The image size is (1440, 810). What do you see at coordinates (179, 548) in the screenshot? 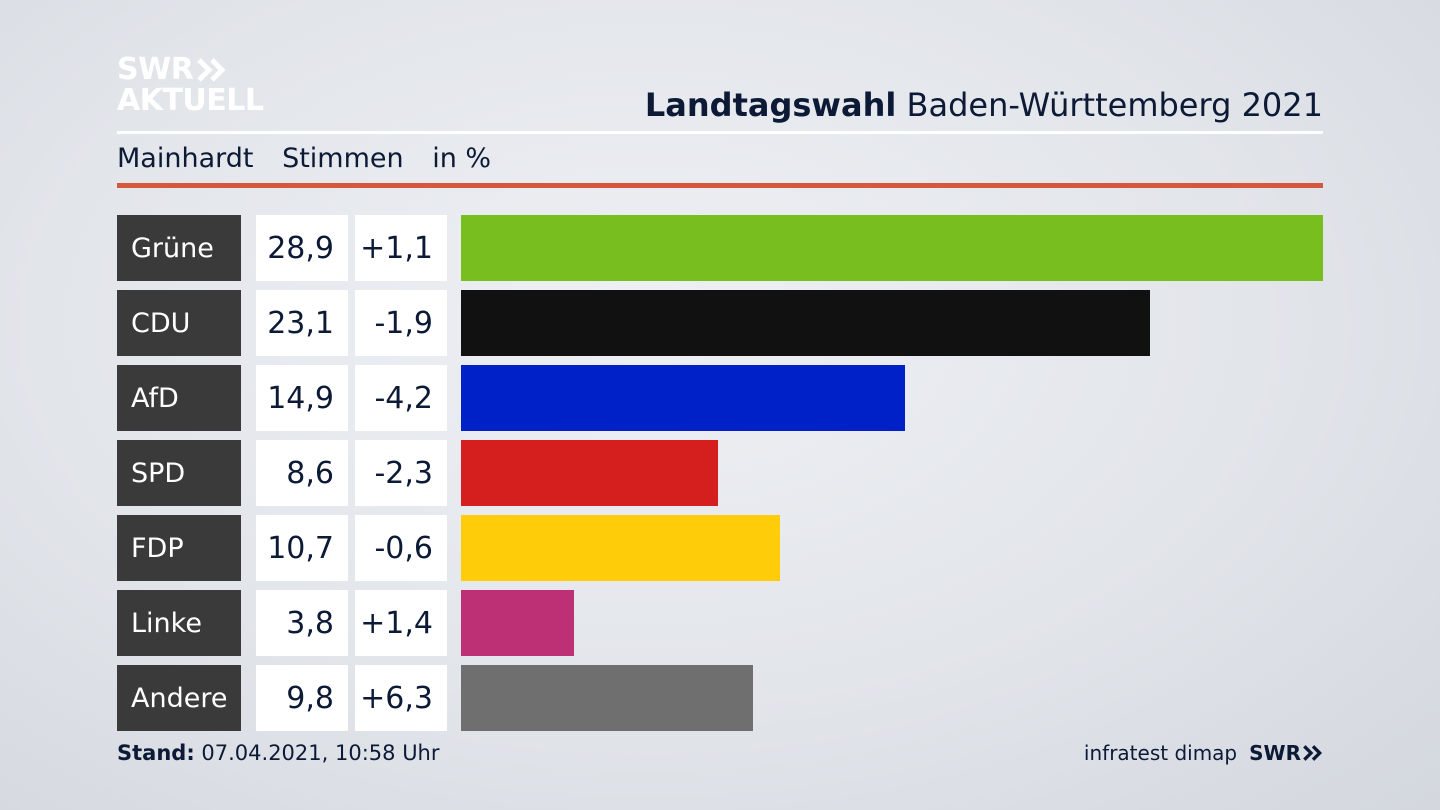
I see `party-label: FDP` at bounding box center [179, 548].